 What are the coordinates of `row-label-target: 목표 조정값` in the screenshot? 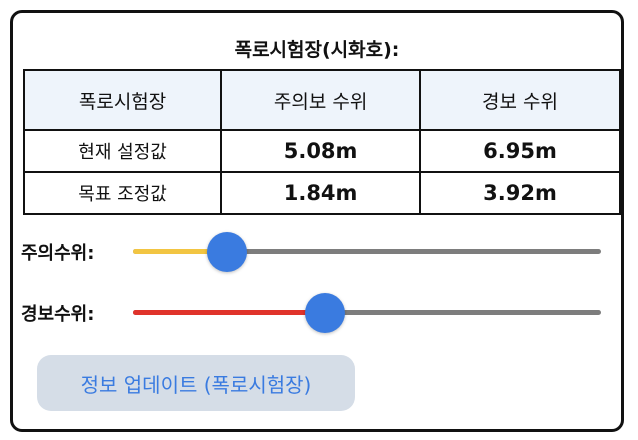 It's located at (122, 193).